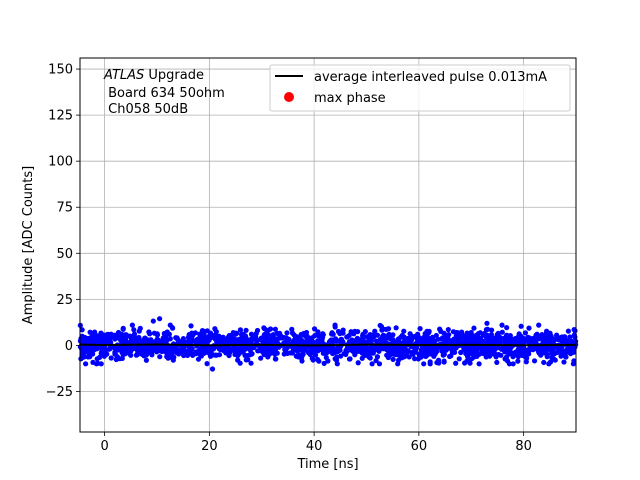 Image resolution: width=640 pixels, height=480 pixels. I want to click on annotation-line-2: Board 634 50ohm, so click(164, 93).